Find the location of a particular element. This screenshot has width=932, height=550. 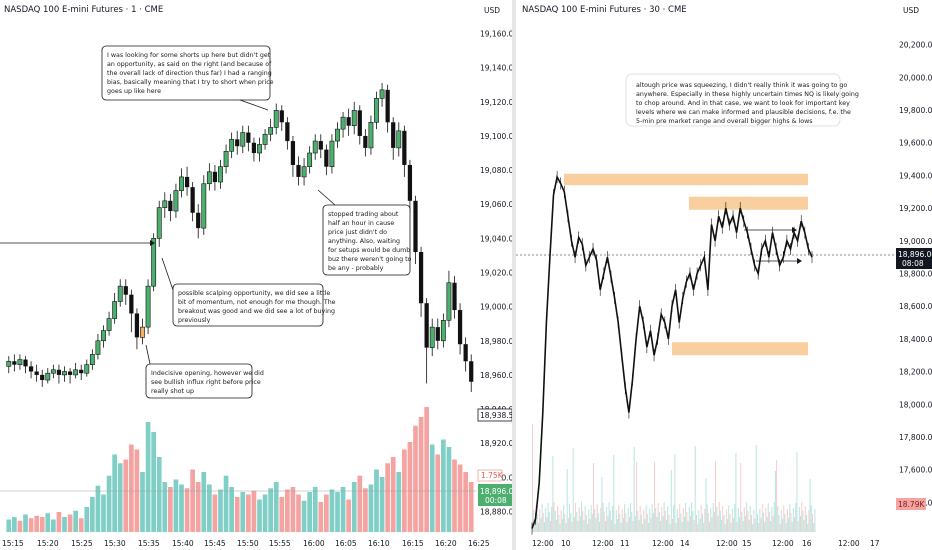

squeeze-markers is located at coordinates (773, 245).